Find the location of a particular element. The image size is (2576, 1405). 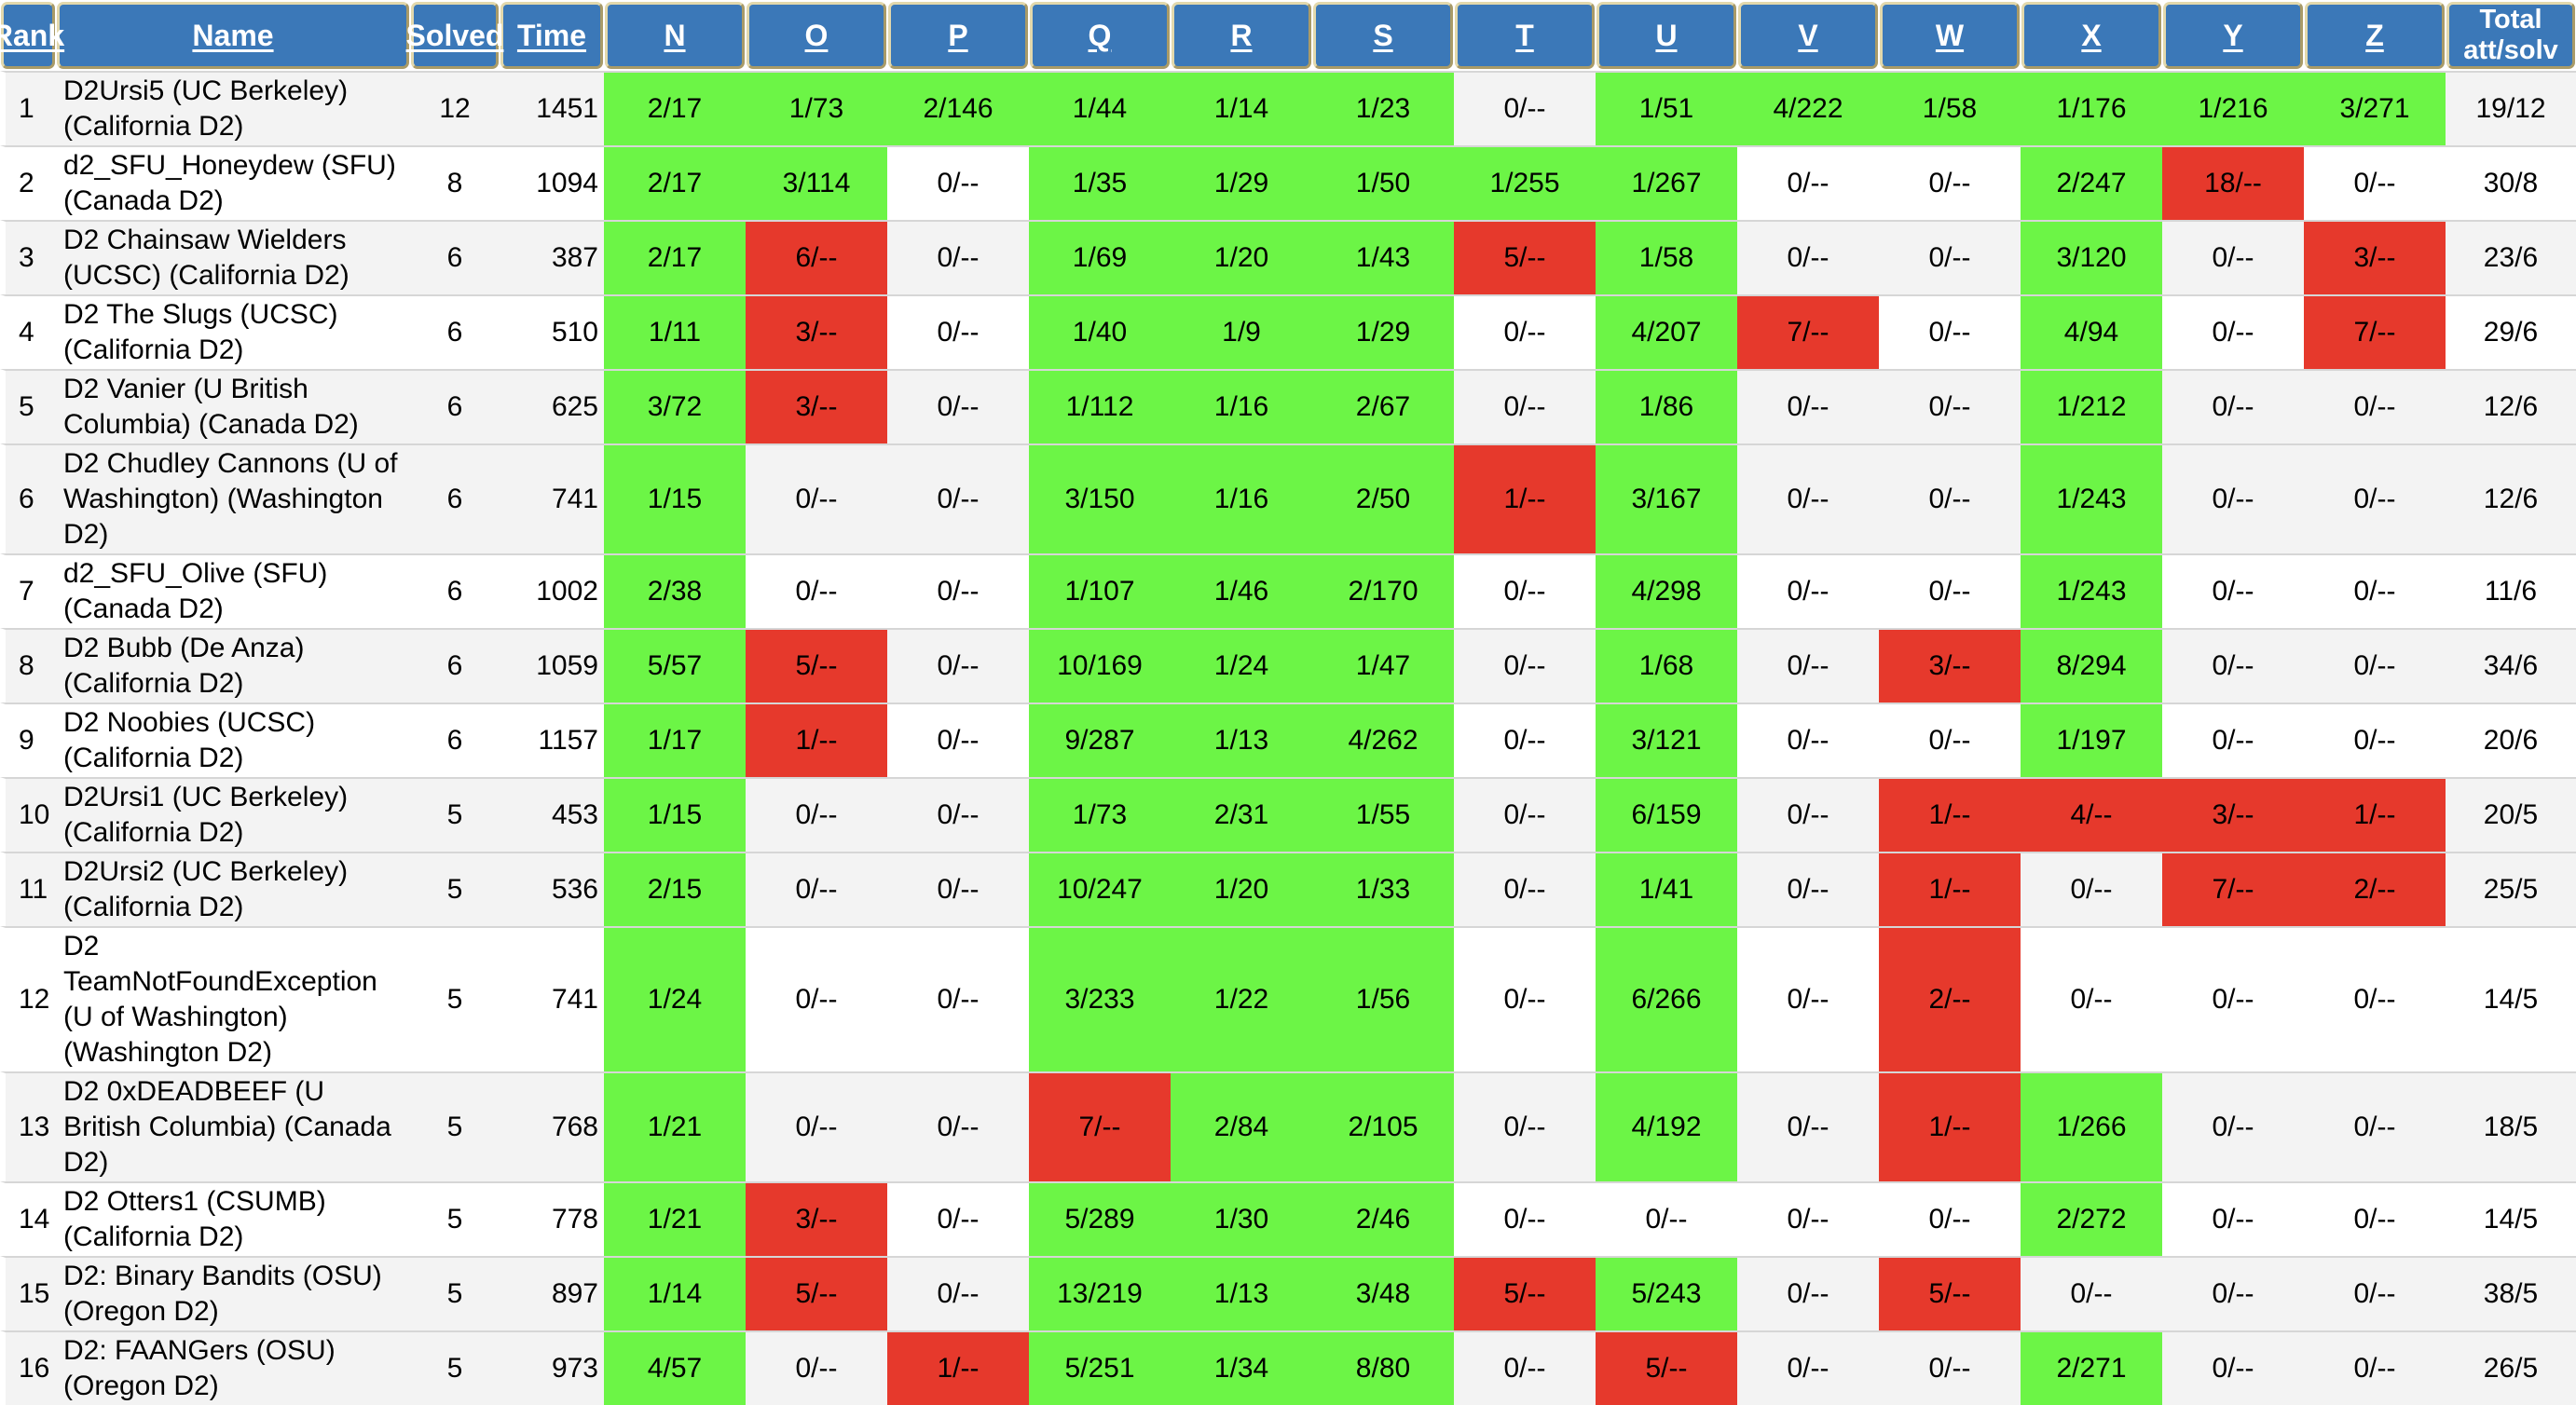

problem-cell-U: 1/41 is located at coordinates (1666, 889).